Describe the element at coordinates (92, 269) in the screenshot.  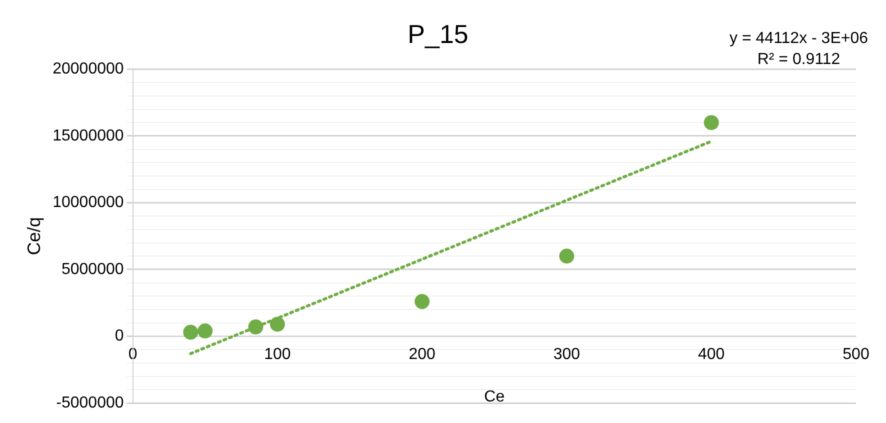
I see `y-tick-label: 5000000` at that location.